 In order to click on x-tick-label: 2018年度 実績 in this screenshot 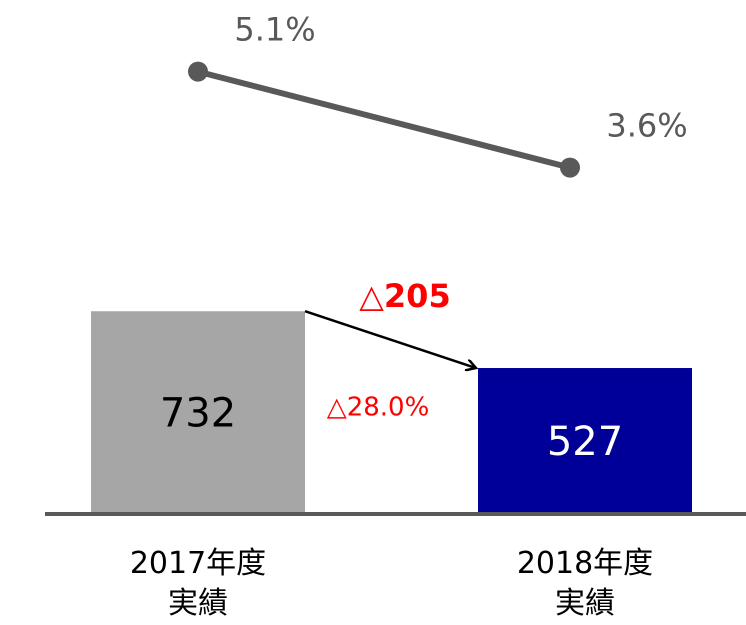, I will do `click(585, 583)`.